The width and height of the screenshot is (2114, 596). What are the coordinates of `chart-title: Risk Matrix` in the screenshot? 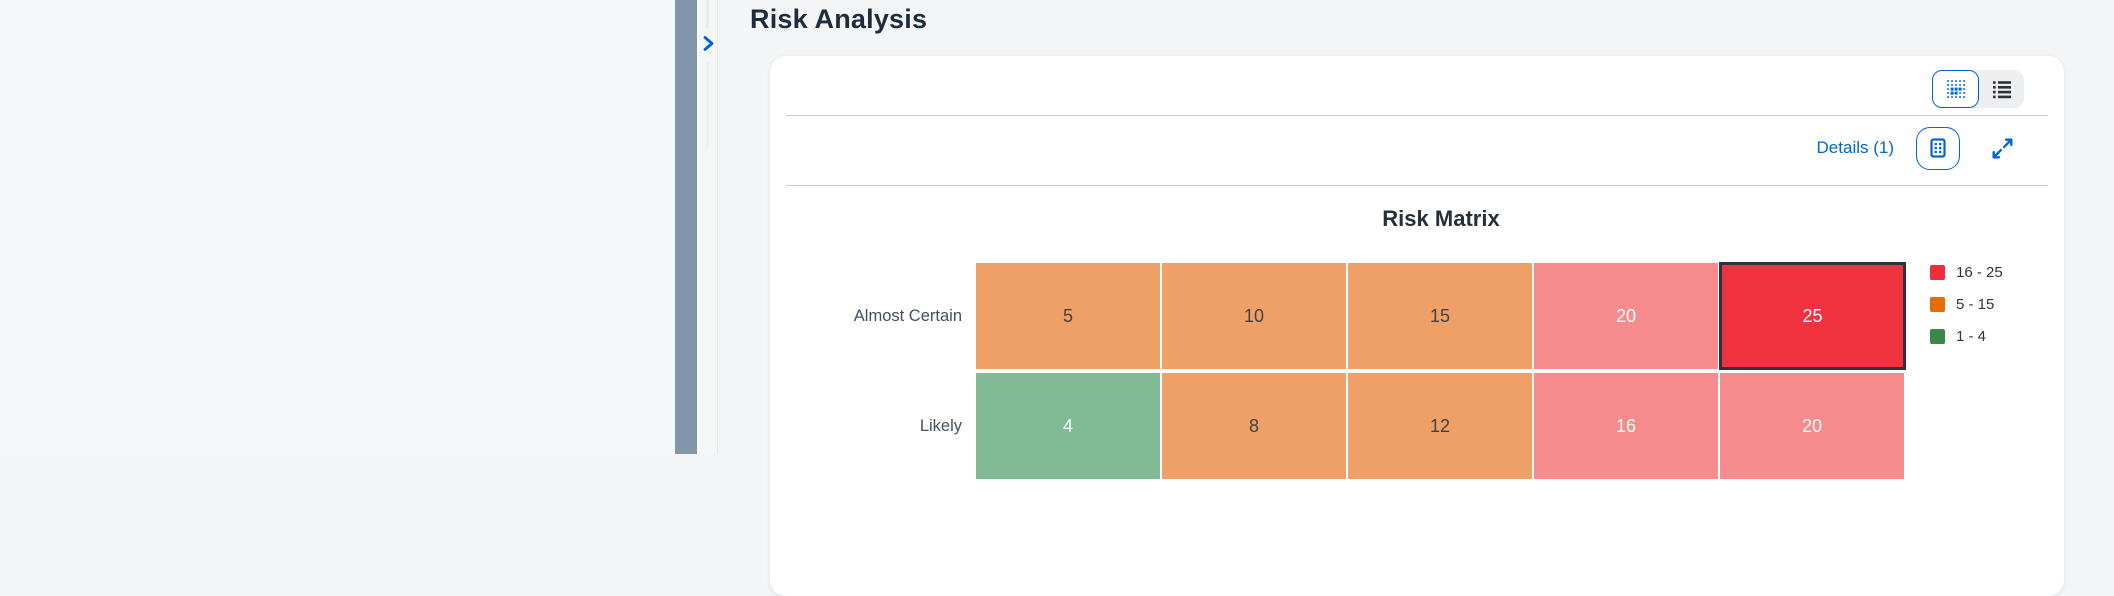 It's located at (1441, 218).